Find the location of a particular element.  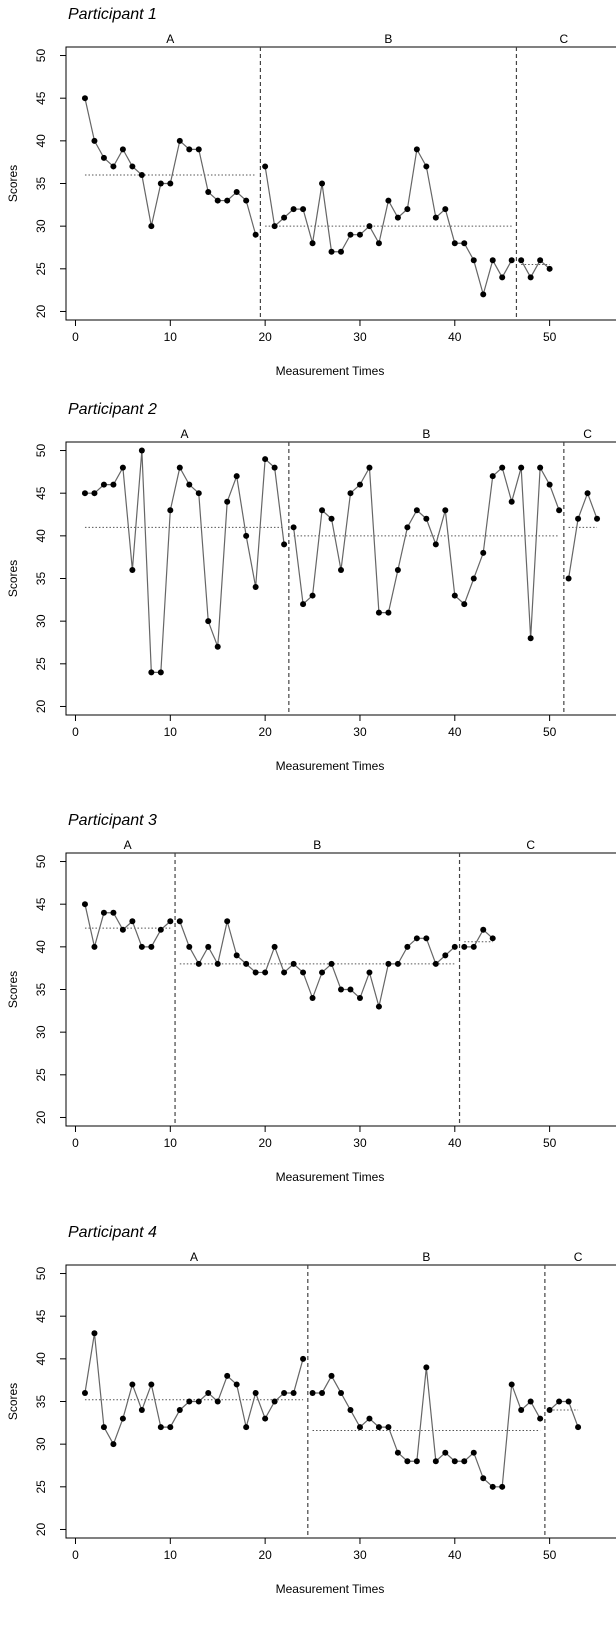

x-tick-label: 20 is located at coordinates (265, 732).